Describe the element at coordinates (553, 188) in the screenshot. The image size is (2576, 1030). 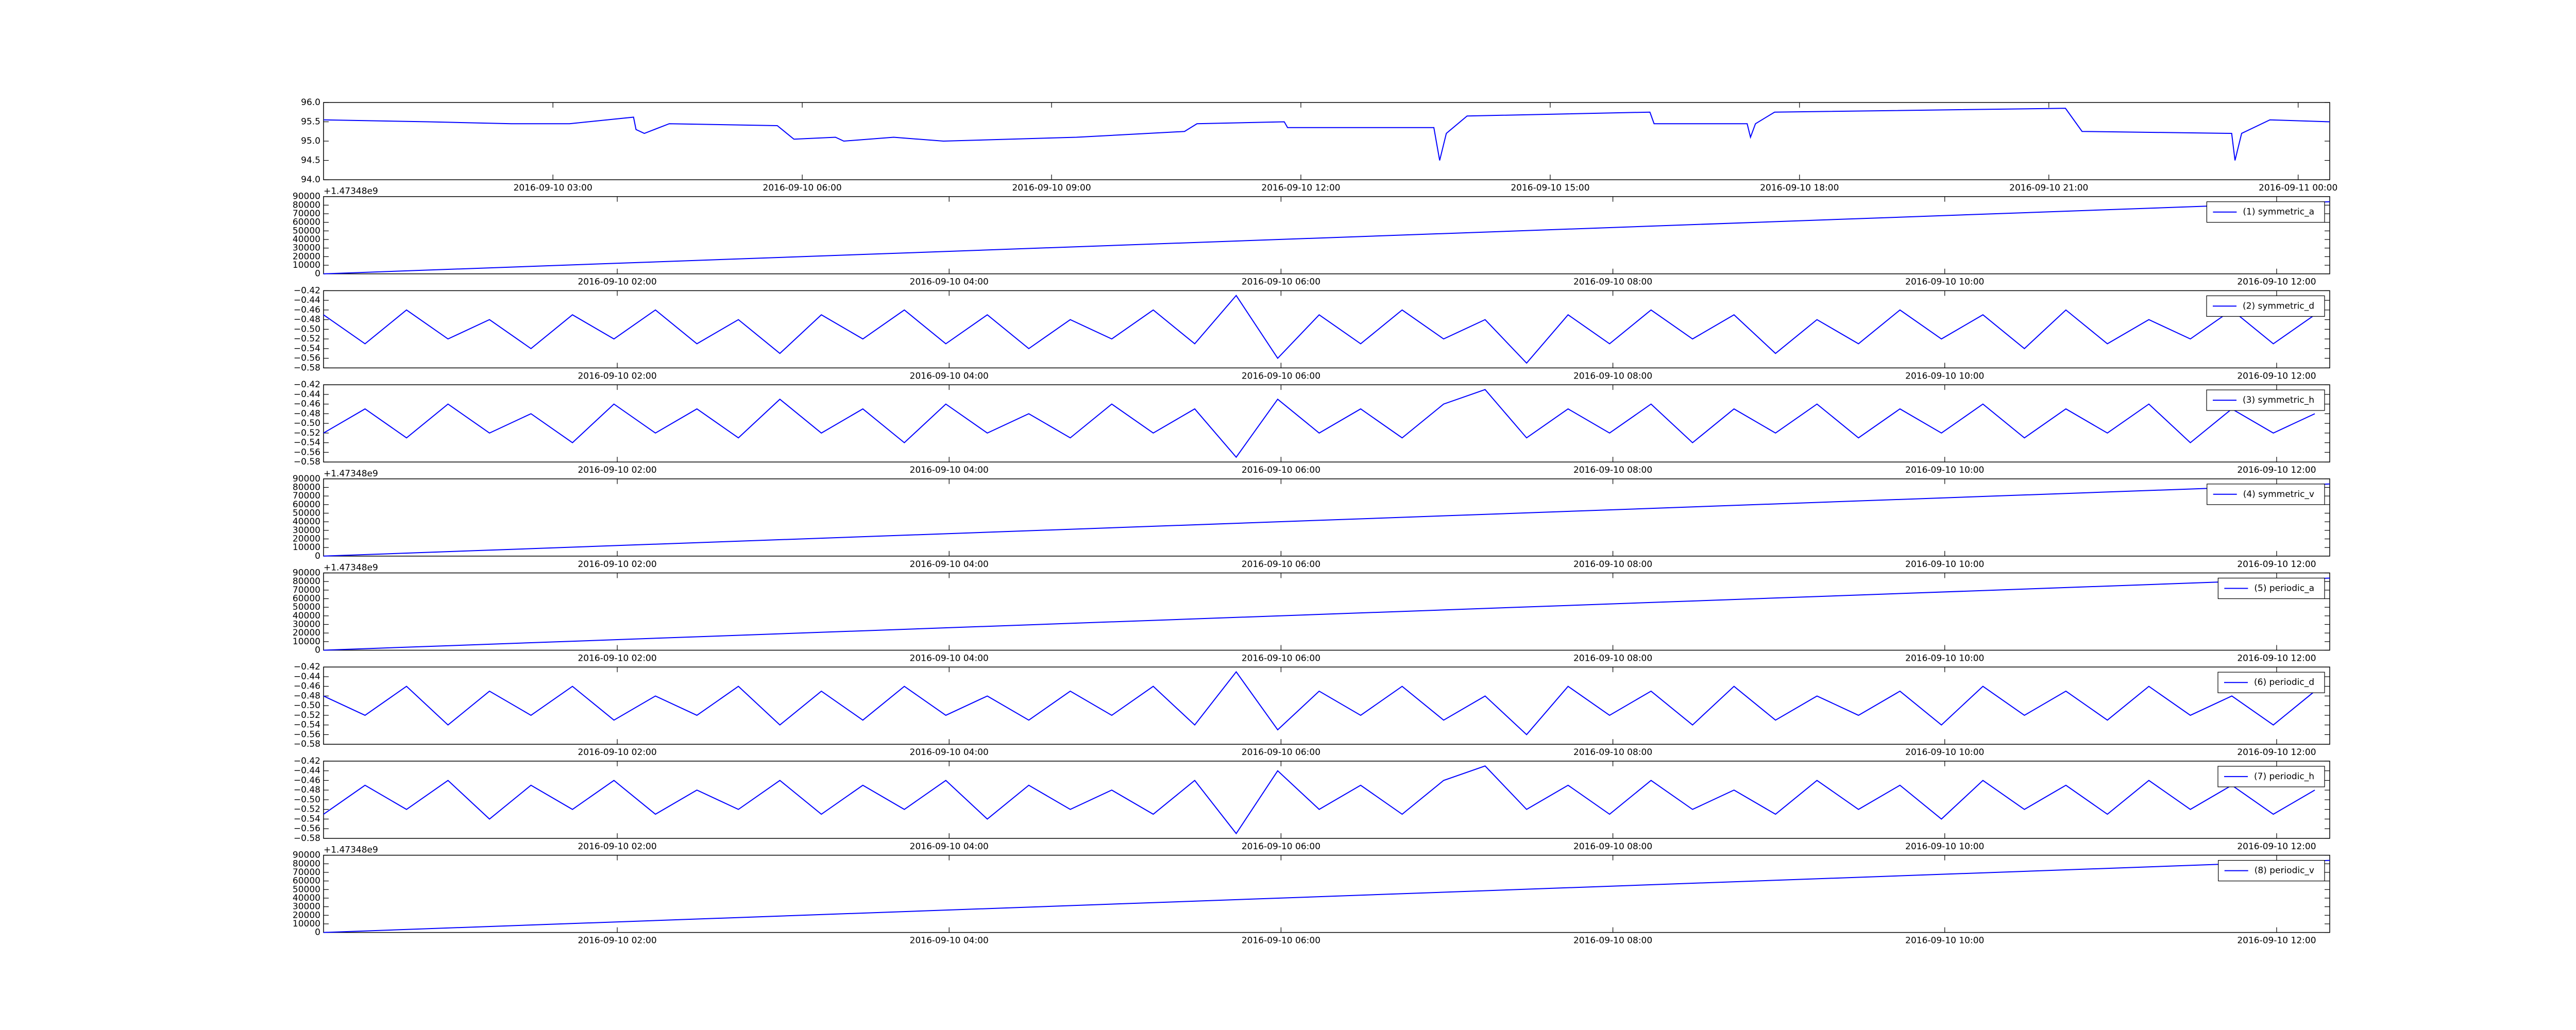
I see `x-tick-label: 2016-09-10 03:00` at that location.